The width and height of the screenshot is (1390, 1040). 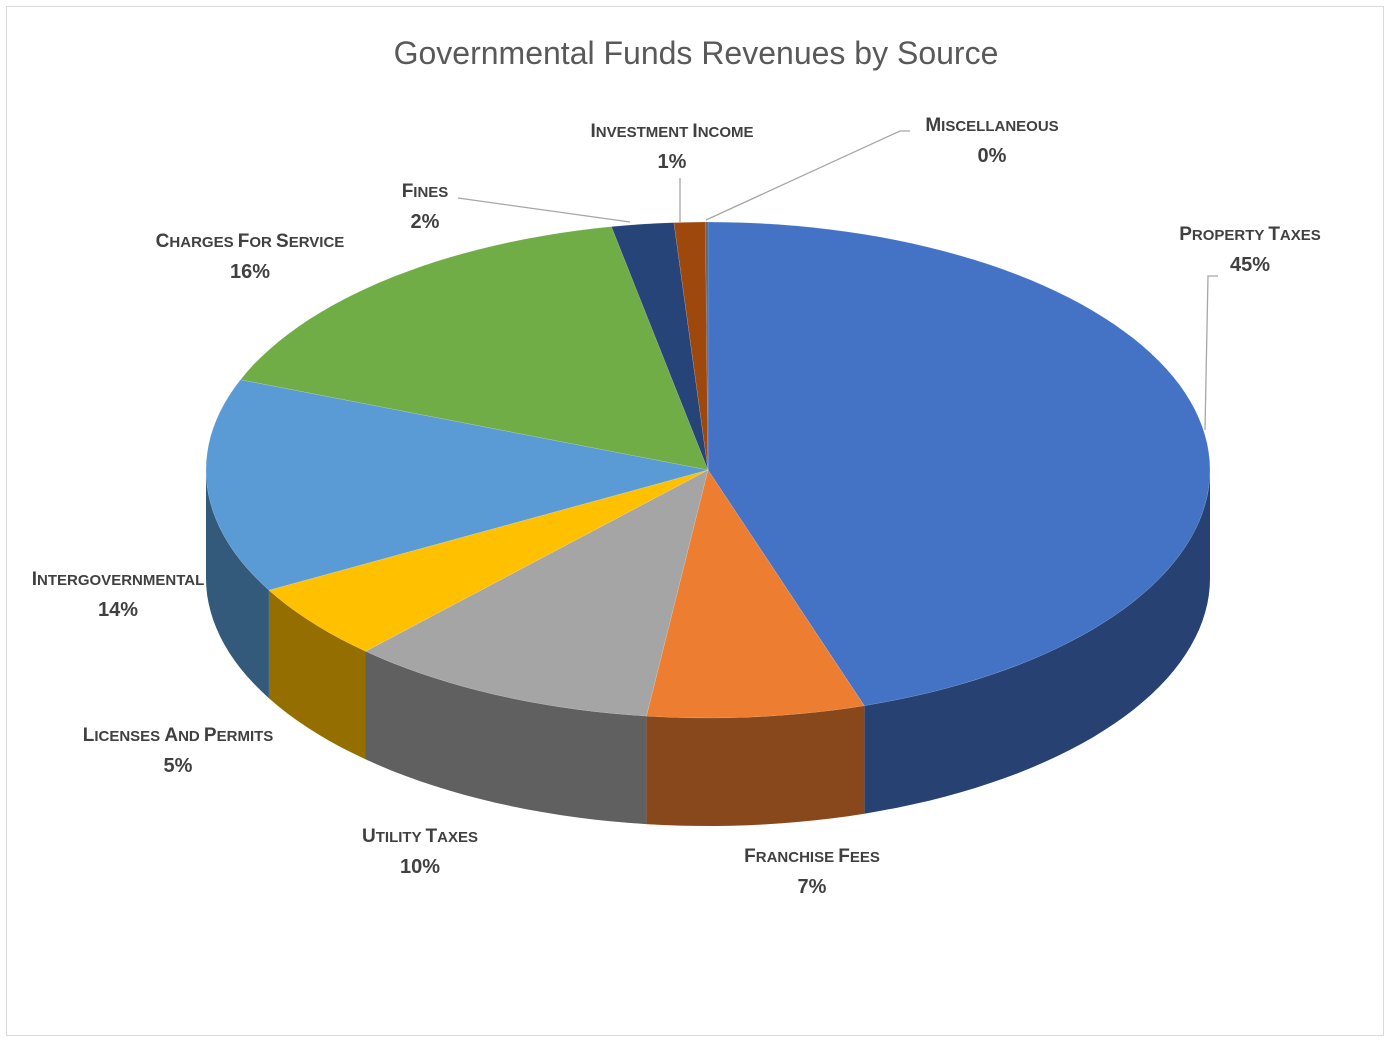 I want to click on slice-side-franchise-fees-shade, so click(x=755, y=765).